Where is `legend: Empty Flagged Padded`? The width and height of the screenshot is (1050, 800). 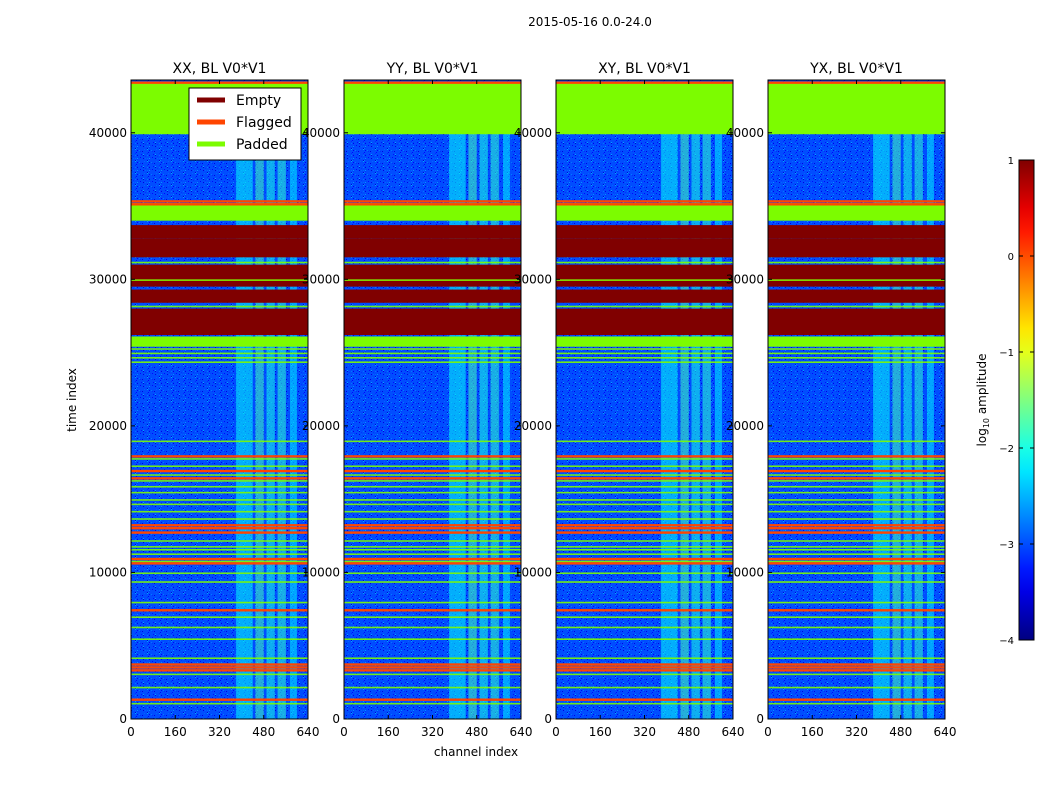
legend: Empty Flagged Padded is located at coordinates (245, 124).